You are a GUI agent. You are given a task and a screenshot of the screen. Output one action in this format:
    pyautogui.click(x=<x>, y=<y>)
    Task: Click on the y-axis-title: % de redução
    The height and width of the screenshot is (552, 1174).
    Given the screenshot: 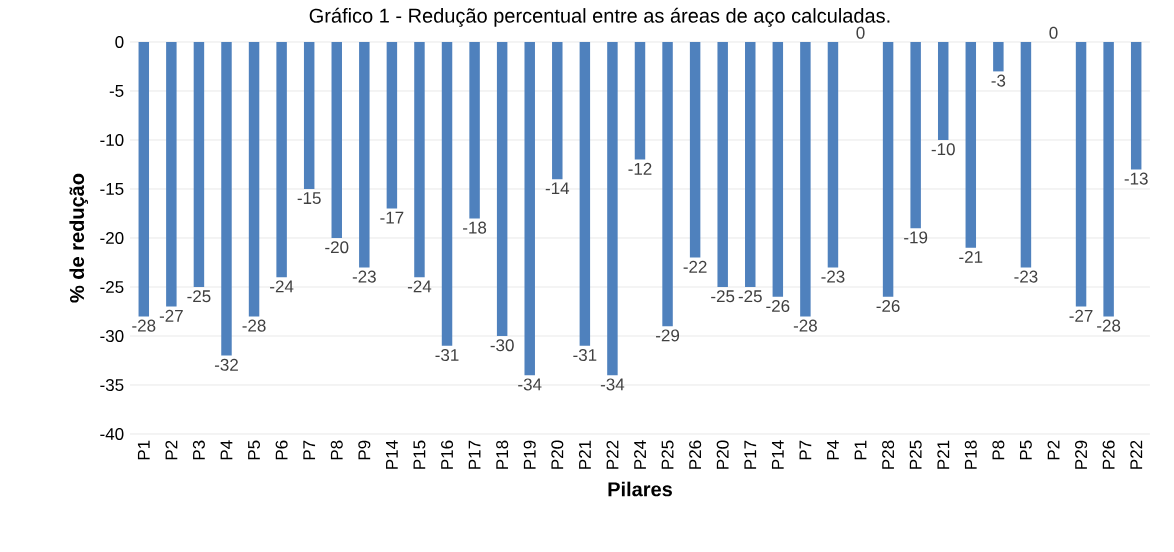 What is the action you would take?
    pyautogui.click(x=79, y=238)
    